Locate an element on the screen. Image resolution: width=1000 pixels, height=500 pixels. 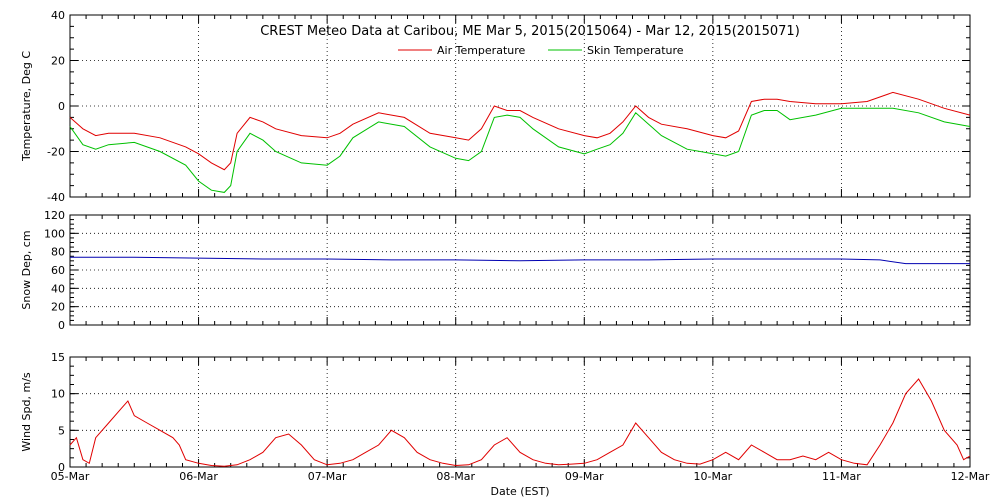
y-tick-label: 15 is located at coordinates (58, 357).